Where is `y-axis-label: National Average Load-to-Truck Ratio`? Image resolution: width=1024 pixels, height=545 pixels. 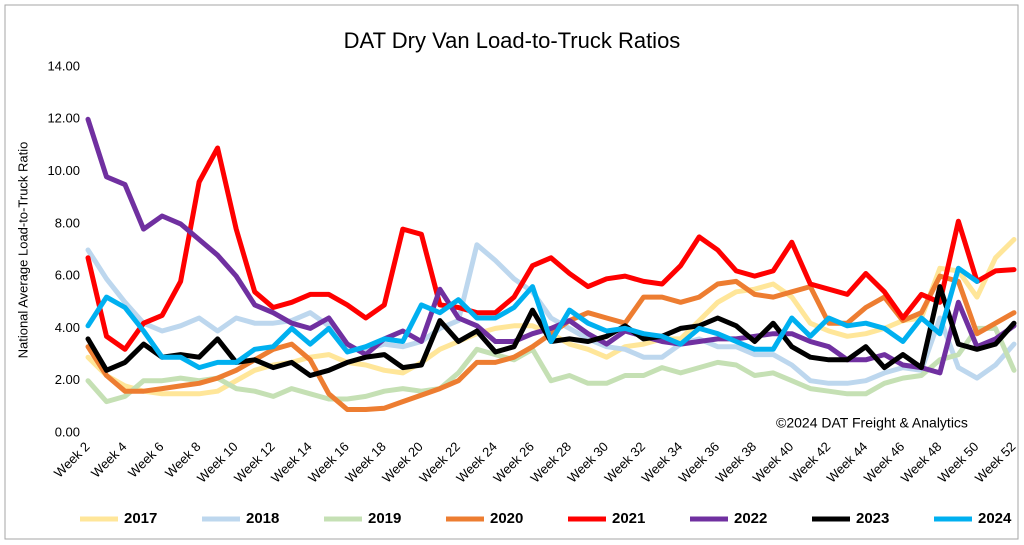
y-axis-label: National Average Load-to-Truck Ratio is located at coordinates (22, 250).